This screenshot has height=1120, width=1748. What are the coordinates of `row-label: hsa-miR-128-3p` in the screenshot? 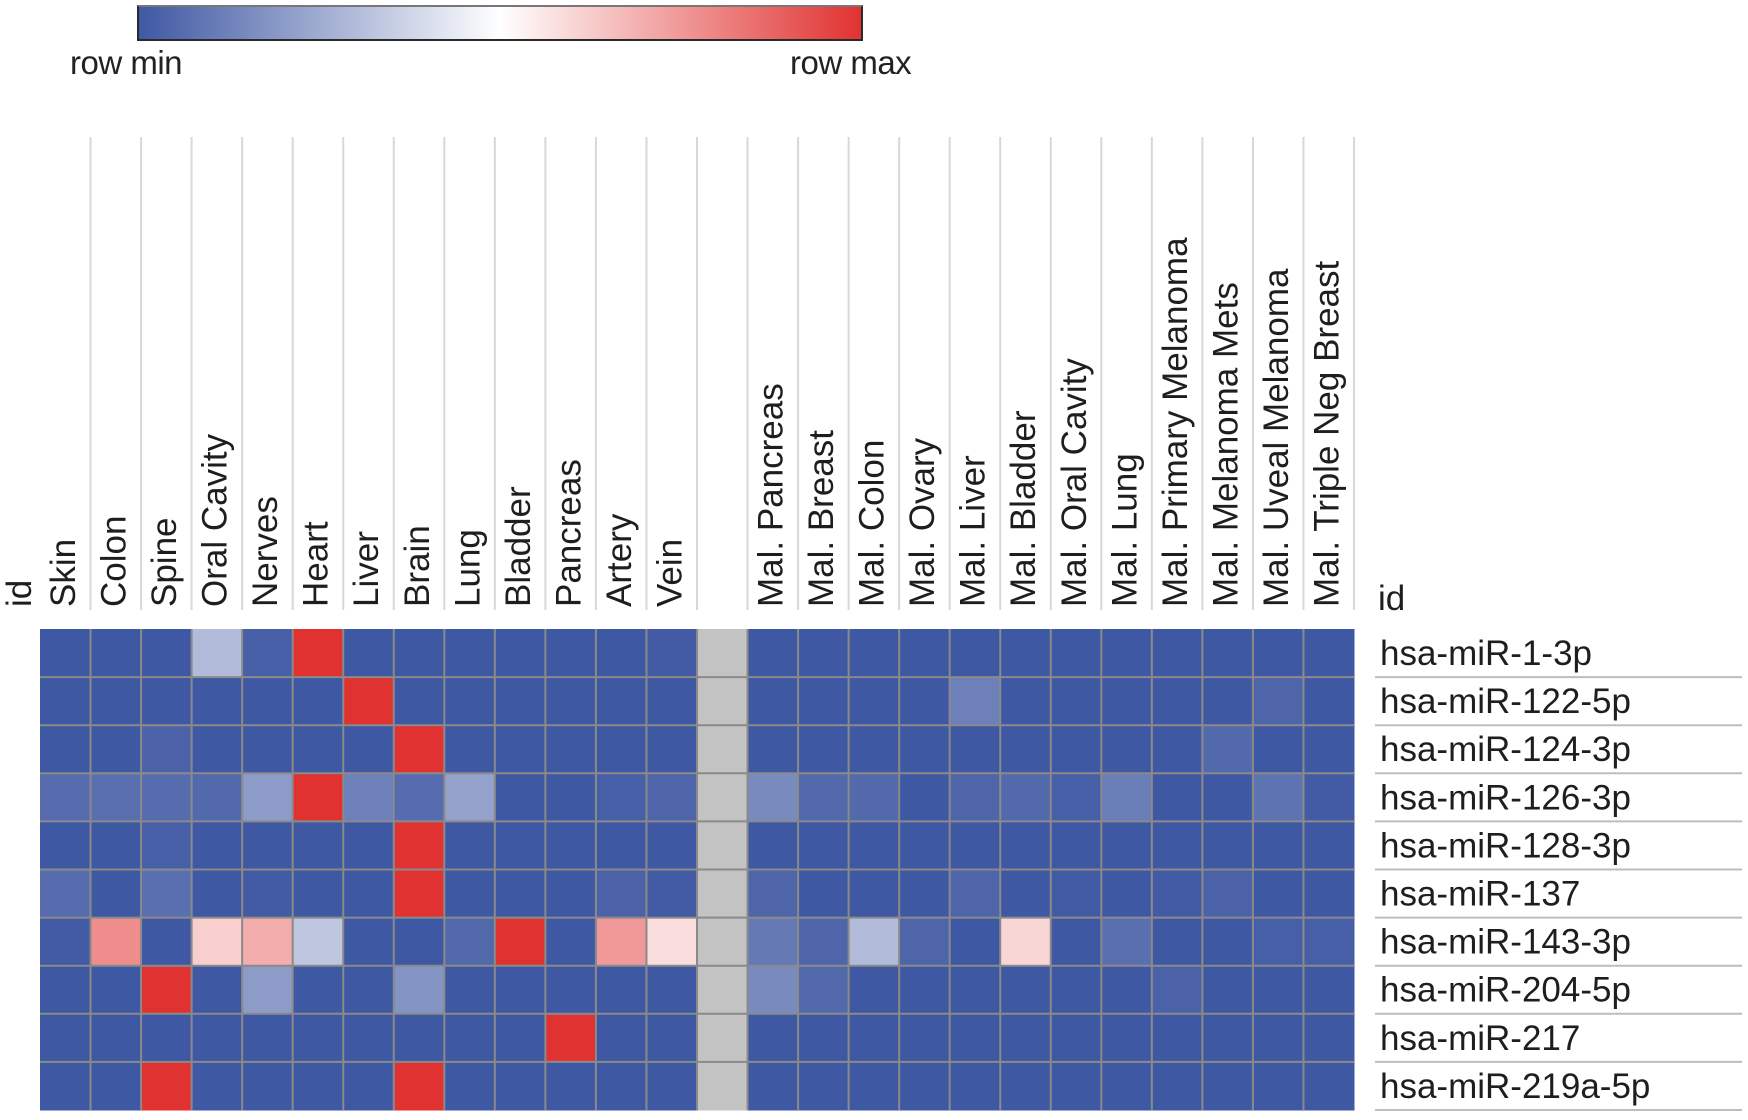 It's located at (1505, 845).